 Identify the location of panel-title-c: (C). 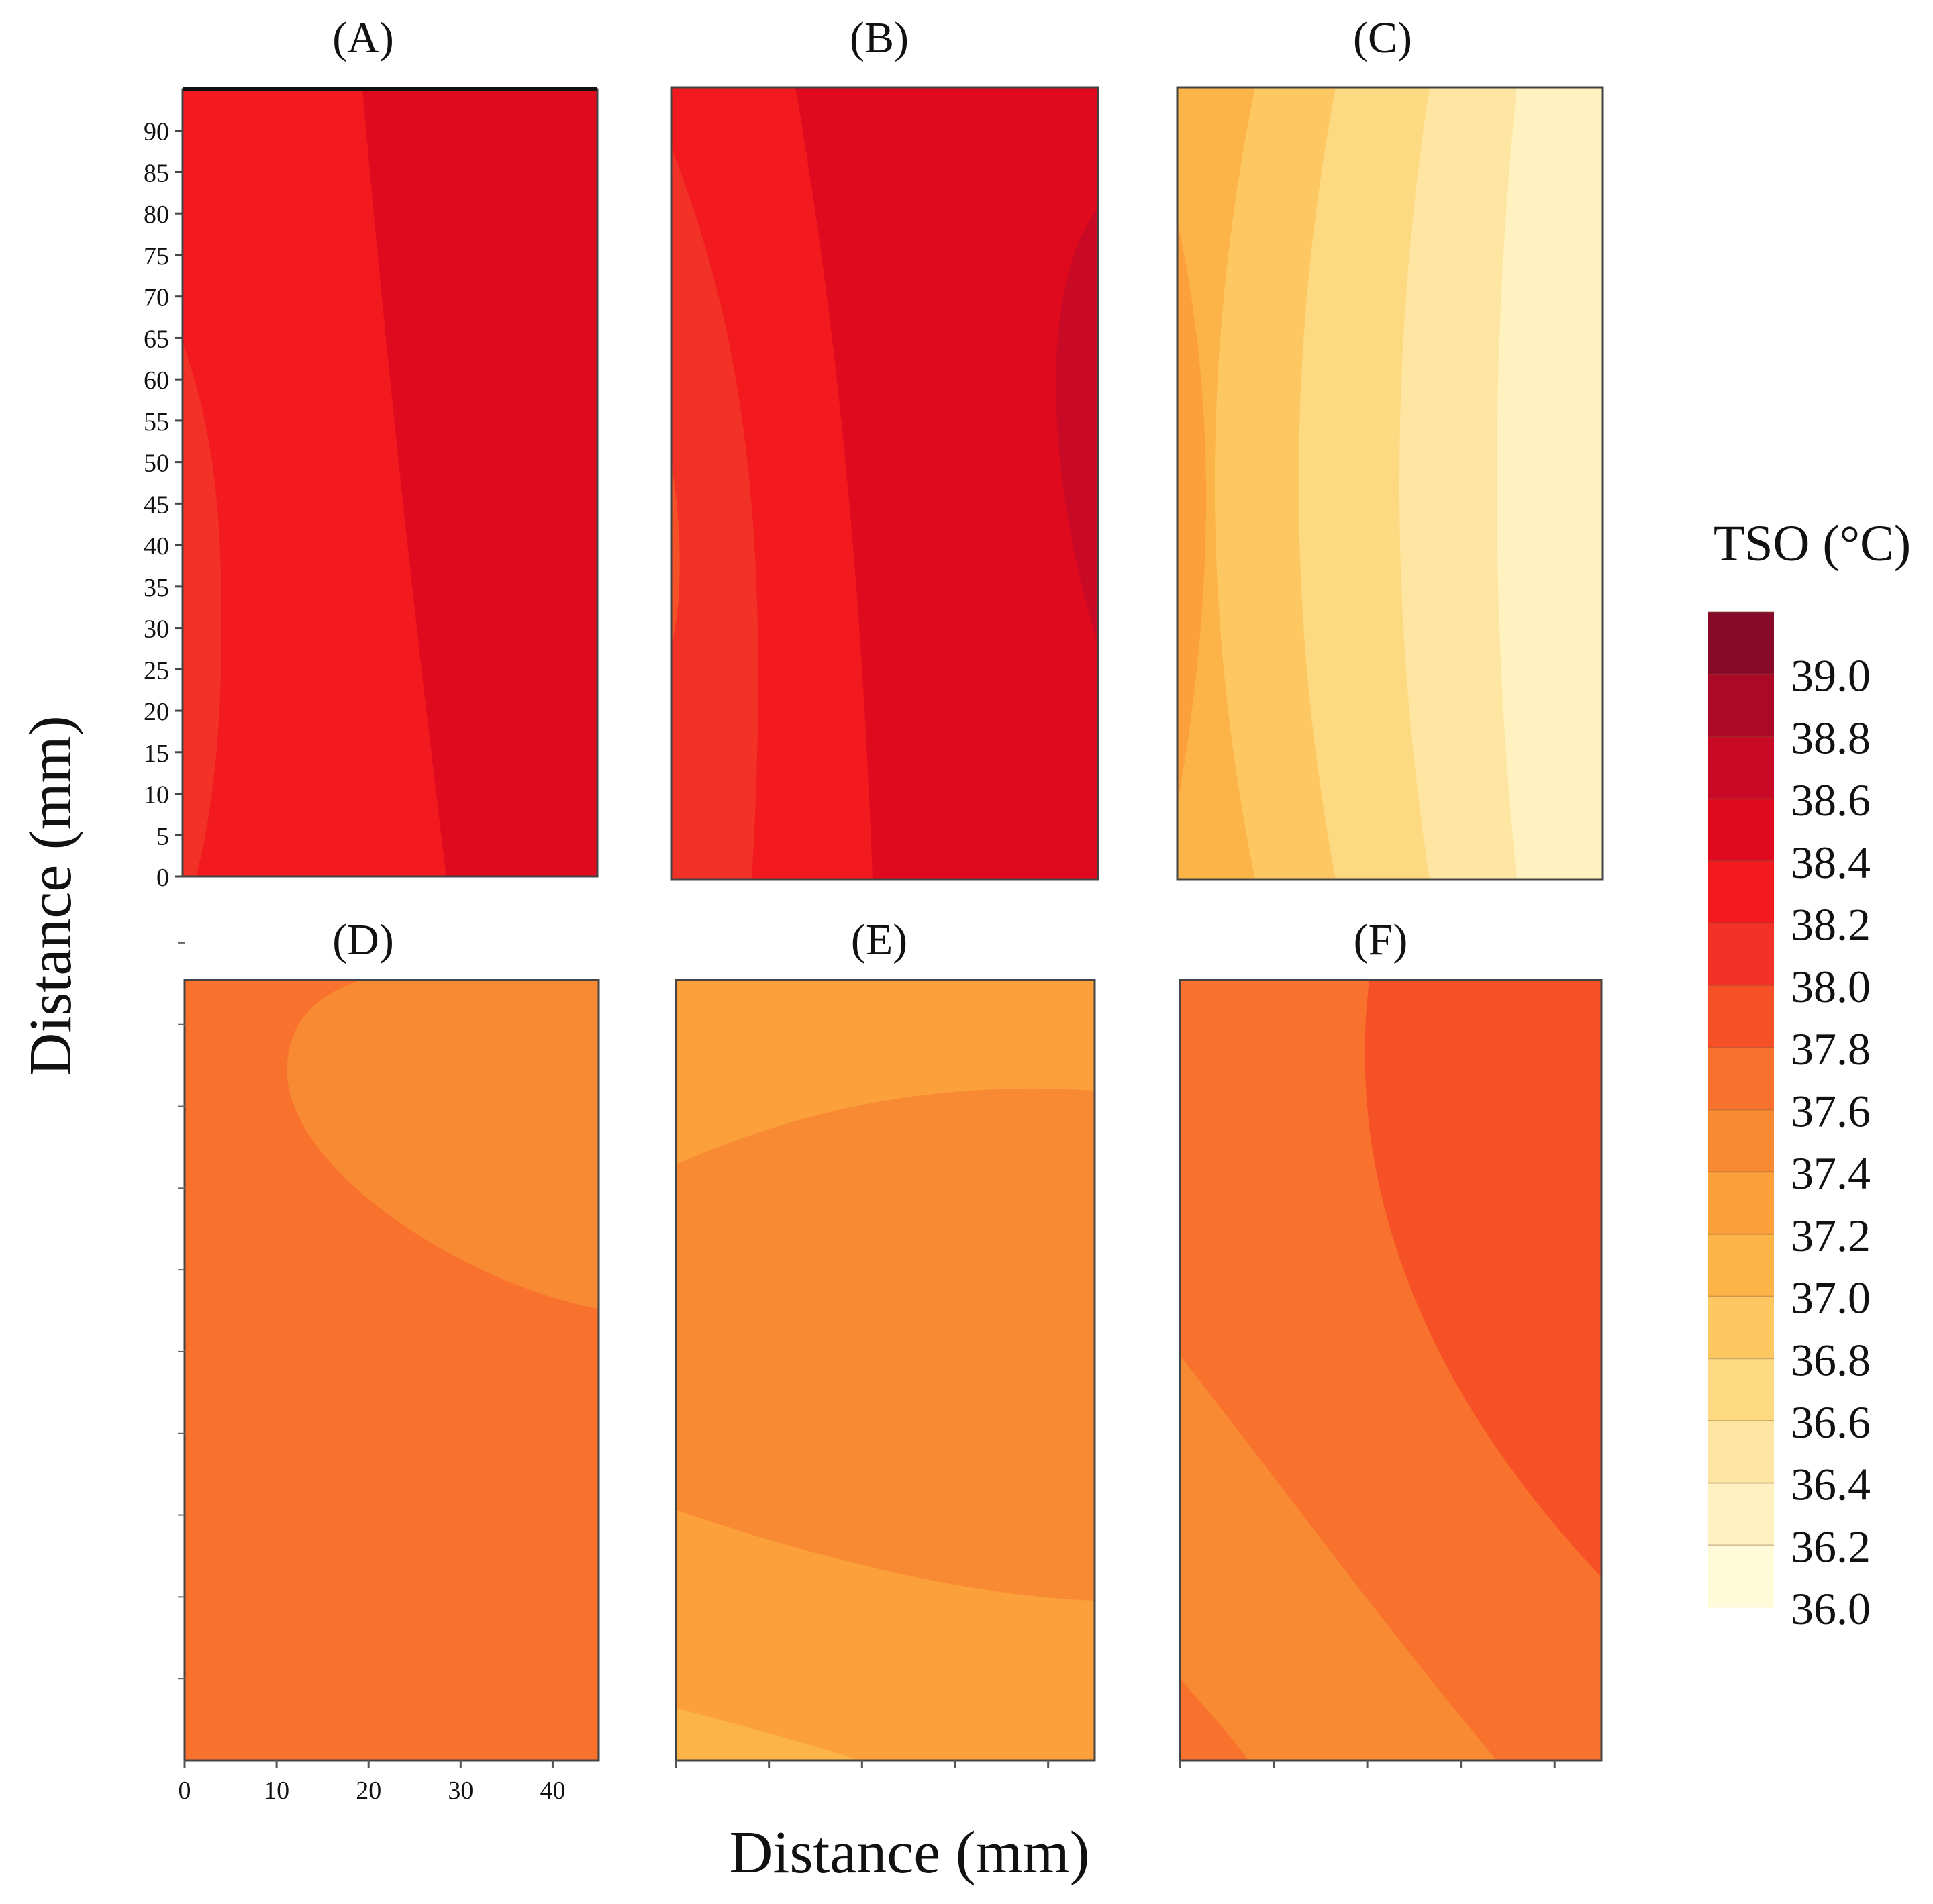
(1382, 37).